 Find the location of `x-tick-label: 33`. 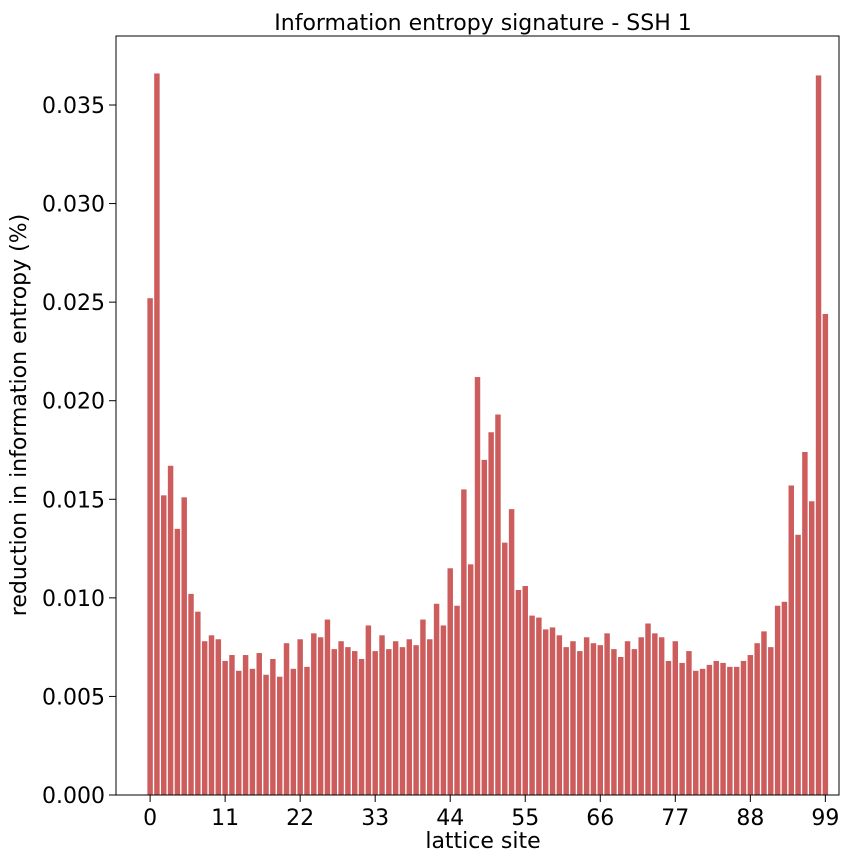

x-tick-label: 33 is located at coordinates (375, 818).